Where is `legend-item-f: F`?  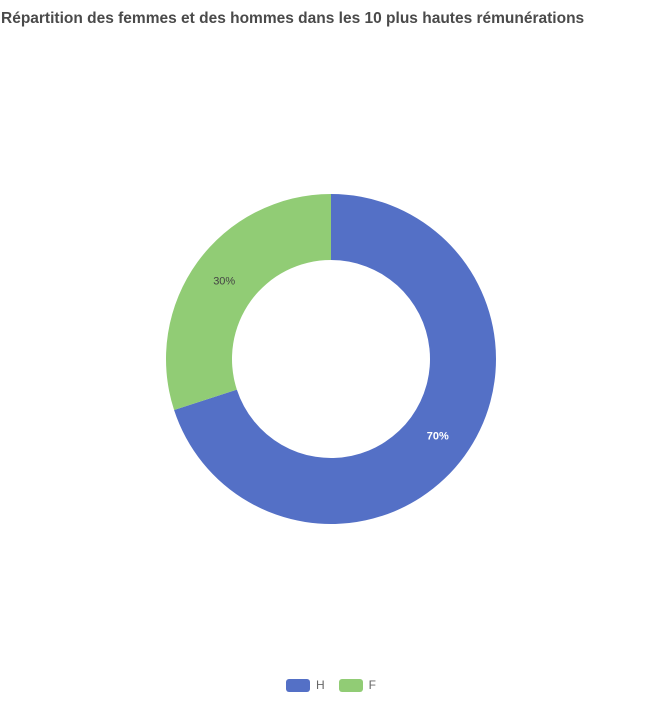
legend-item-f: F is located at coordinates (357, 685).